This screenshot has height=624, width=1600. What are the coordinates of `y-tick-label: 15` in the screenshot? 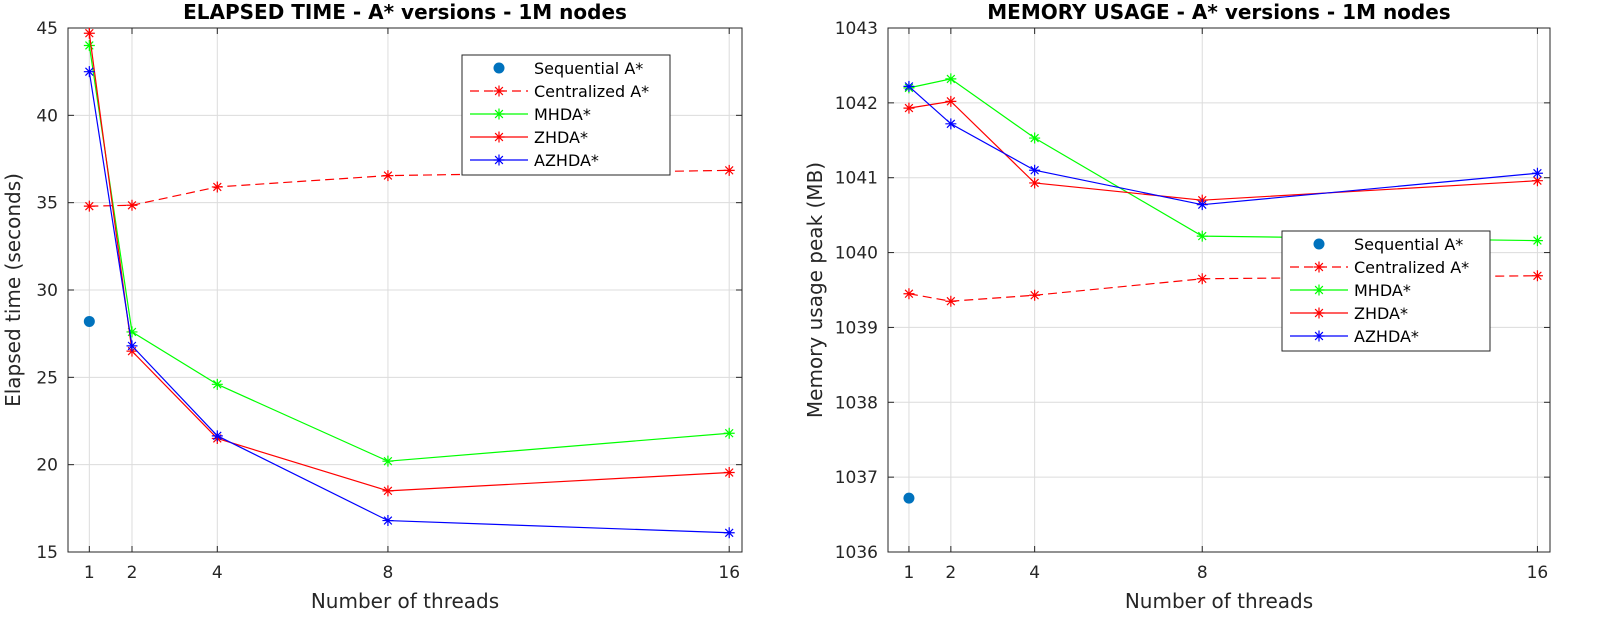 It's located at (47, 553).